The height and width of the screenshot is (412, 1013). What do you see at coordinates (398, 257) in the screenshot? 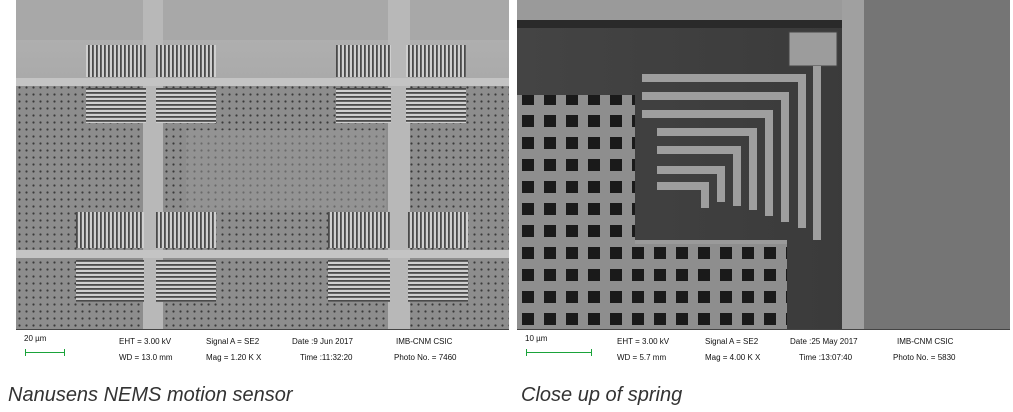
I see `spring-block-bottom-right` at bounding box center [398, 257].